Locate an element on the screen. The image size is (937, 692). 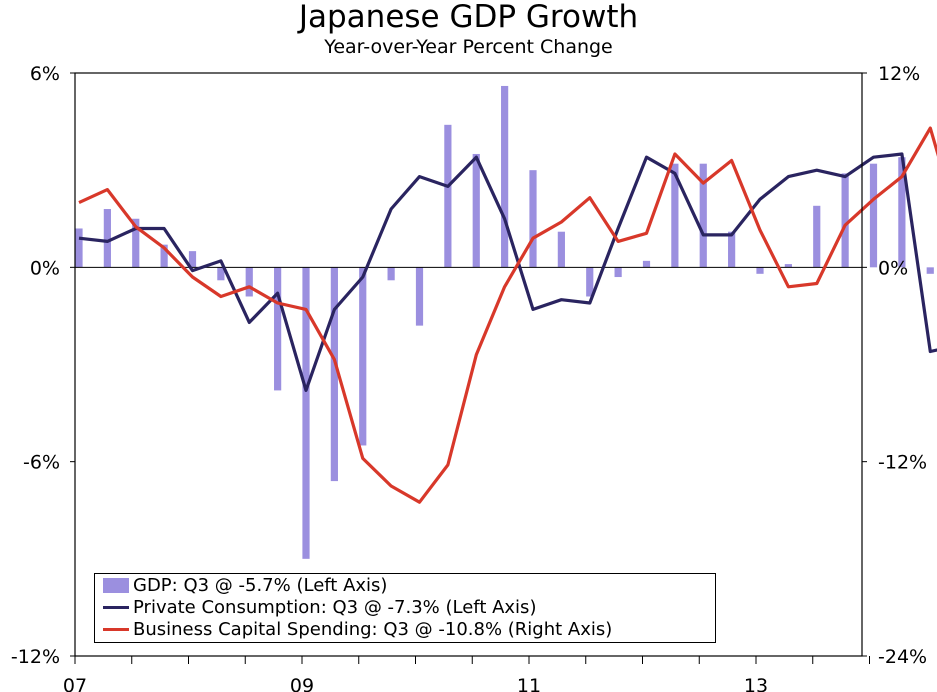
y-right-label: -24% is located at coordinates (902, 657).